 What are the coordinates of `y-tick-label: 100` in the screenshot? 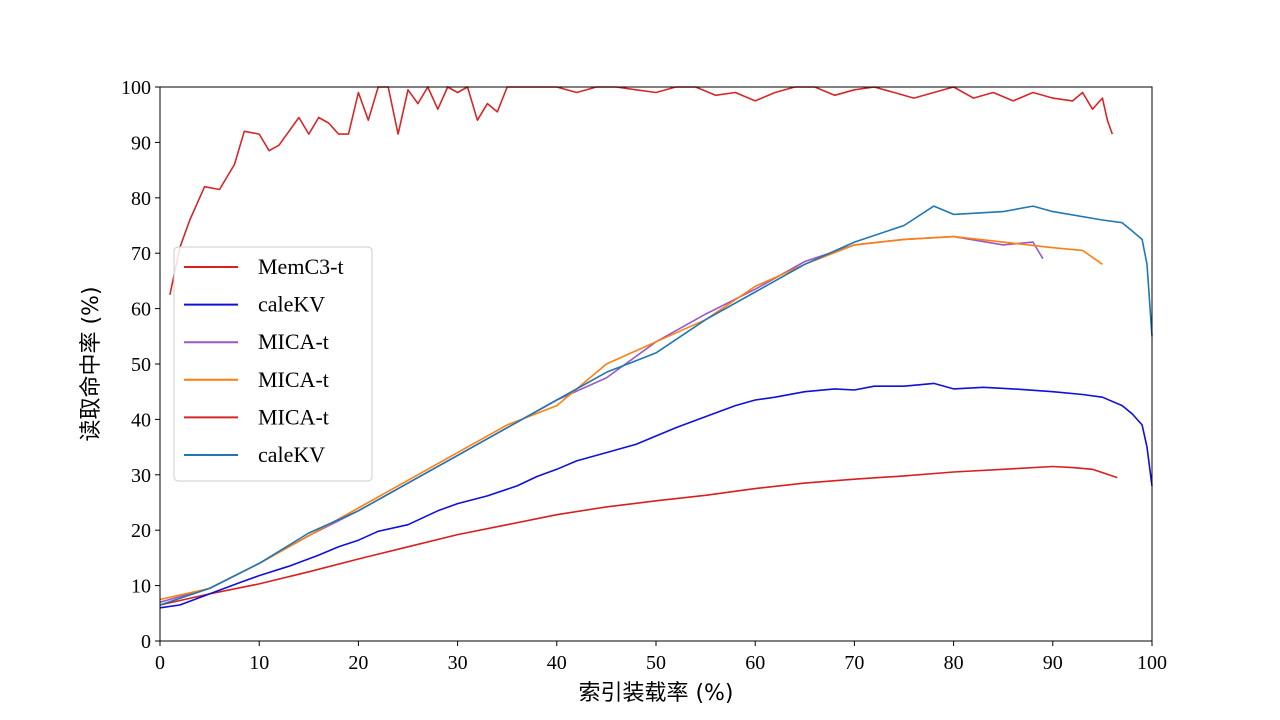 It's located at (136, 88).